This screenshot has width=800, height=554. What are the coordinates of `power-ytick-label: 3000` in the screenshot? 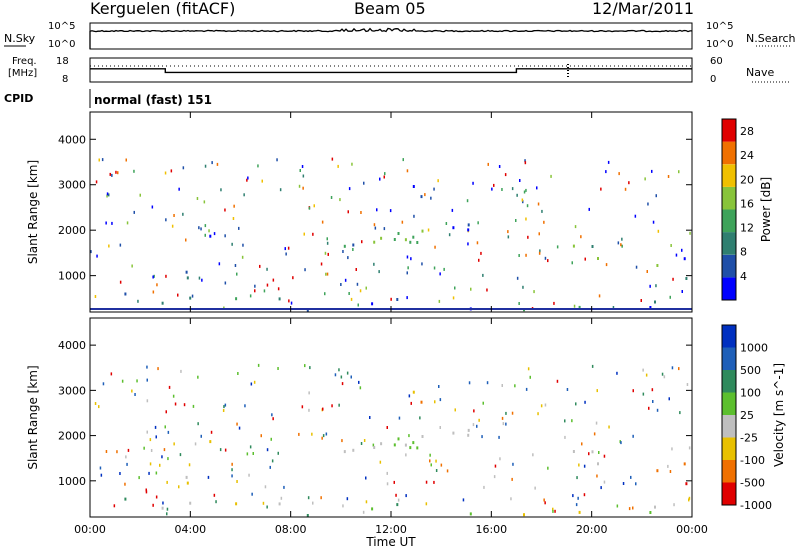 It's located at (72, 185).